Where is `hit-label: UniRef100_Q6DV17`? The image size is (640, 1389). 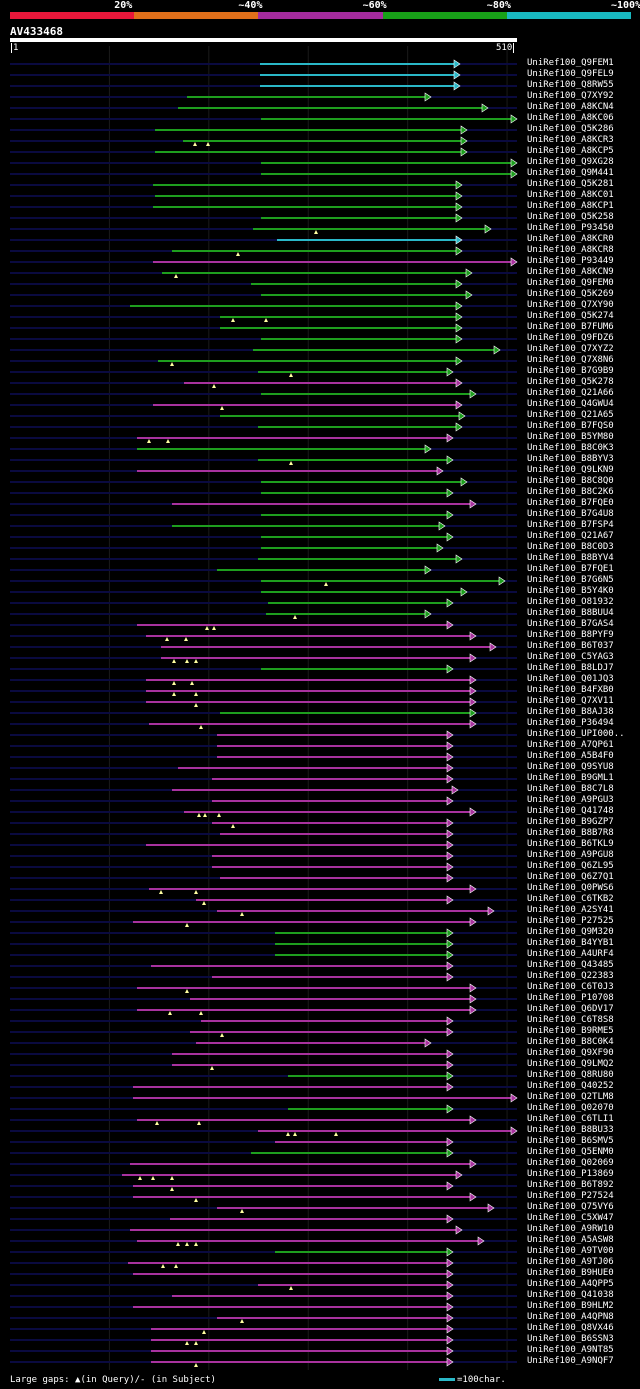
hit-label: UniRef100_Q6DV17 is located at coordinates (570, 1009).